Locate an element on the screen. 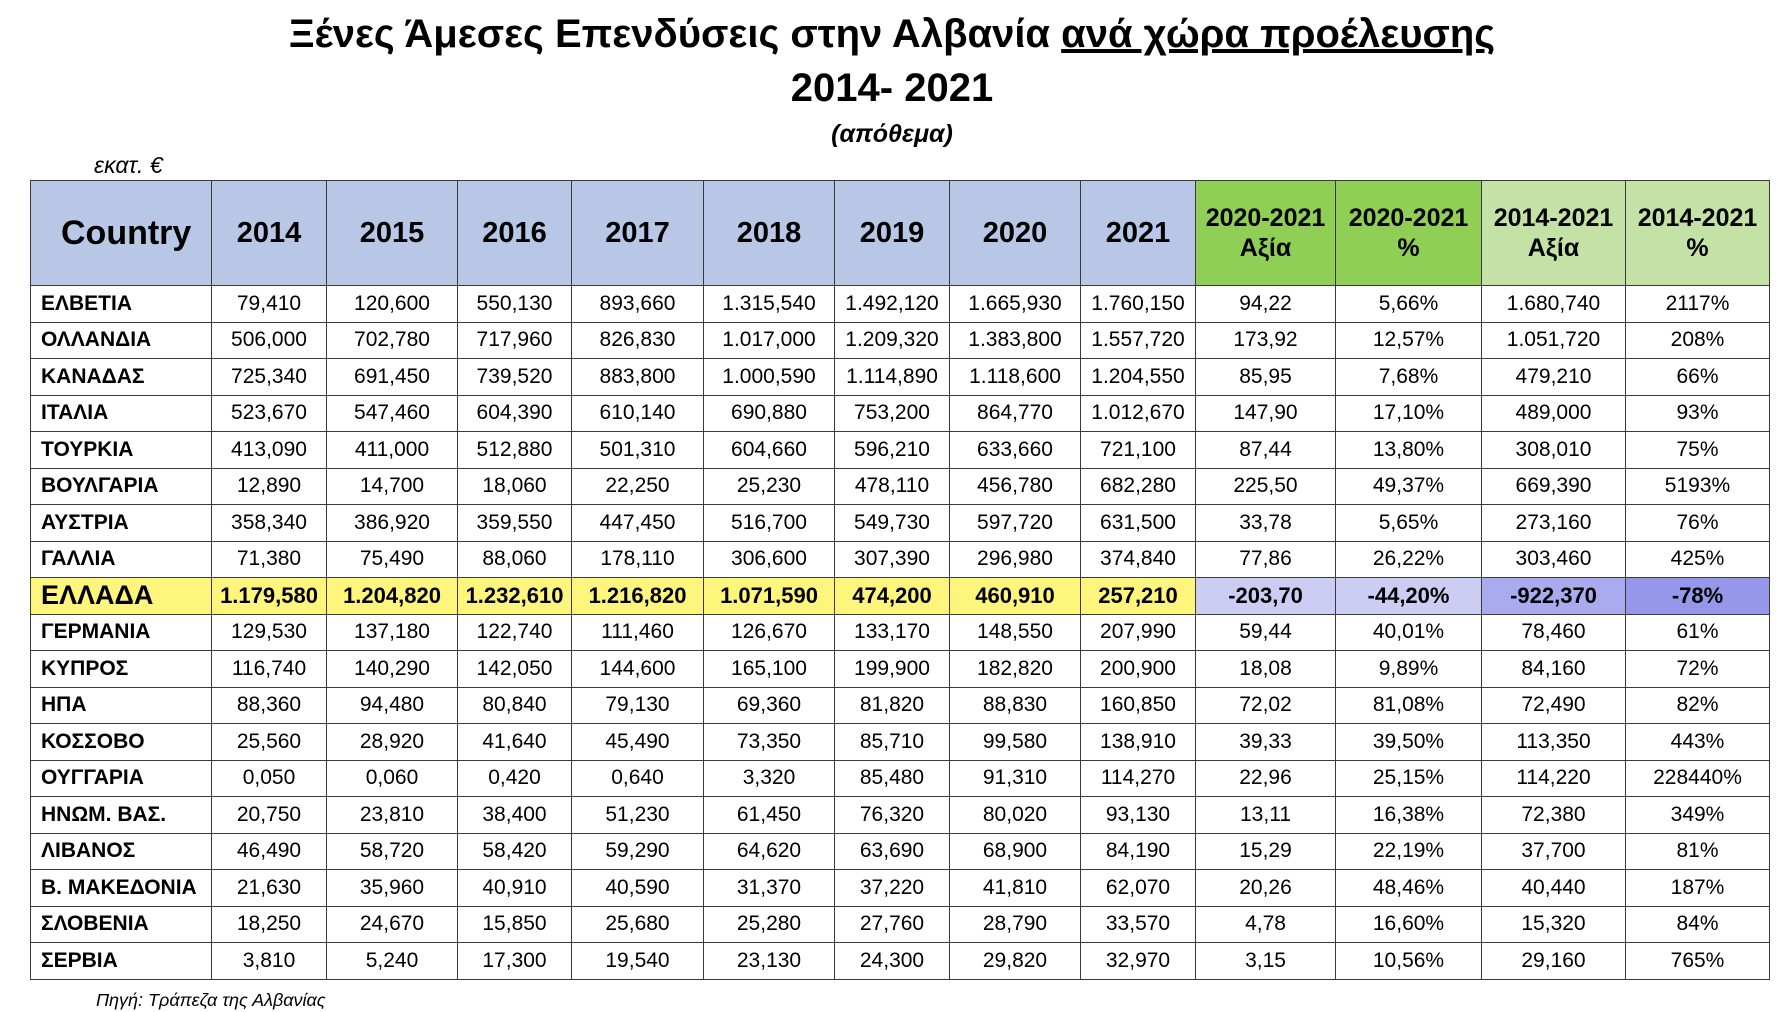 Image resolution: width=1784 pixels, height=1012 pixels. value-cell: 3,15 is located at coordinates (1265, 961).